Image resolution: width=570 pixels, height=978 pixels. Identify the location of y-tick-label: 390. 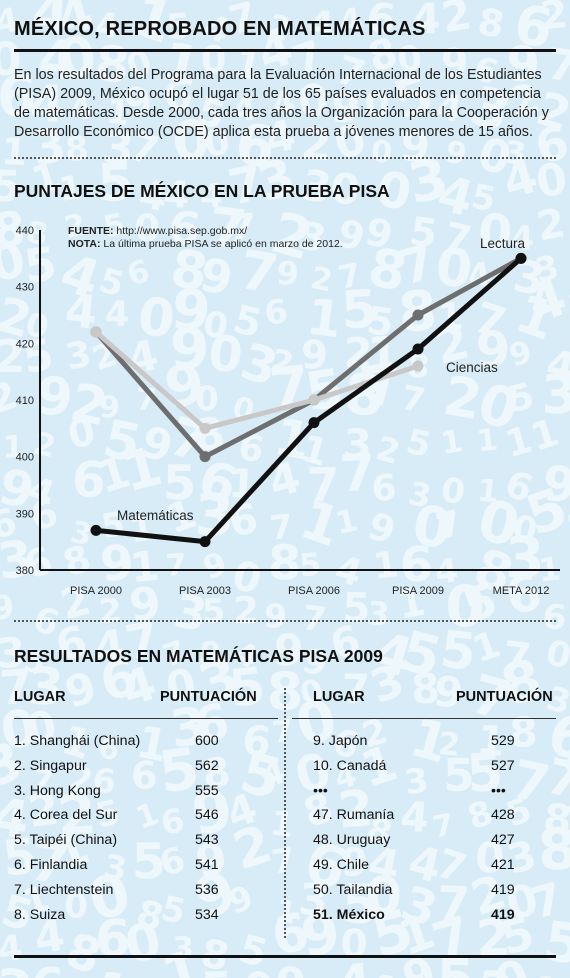
(25, 514).